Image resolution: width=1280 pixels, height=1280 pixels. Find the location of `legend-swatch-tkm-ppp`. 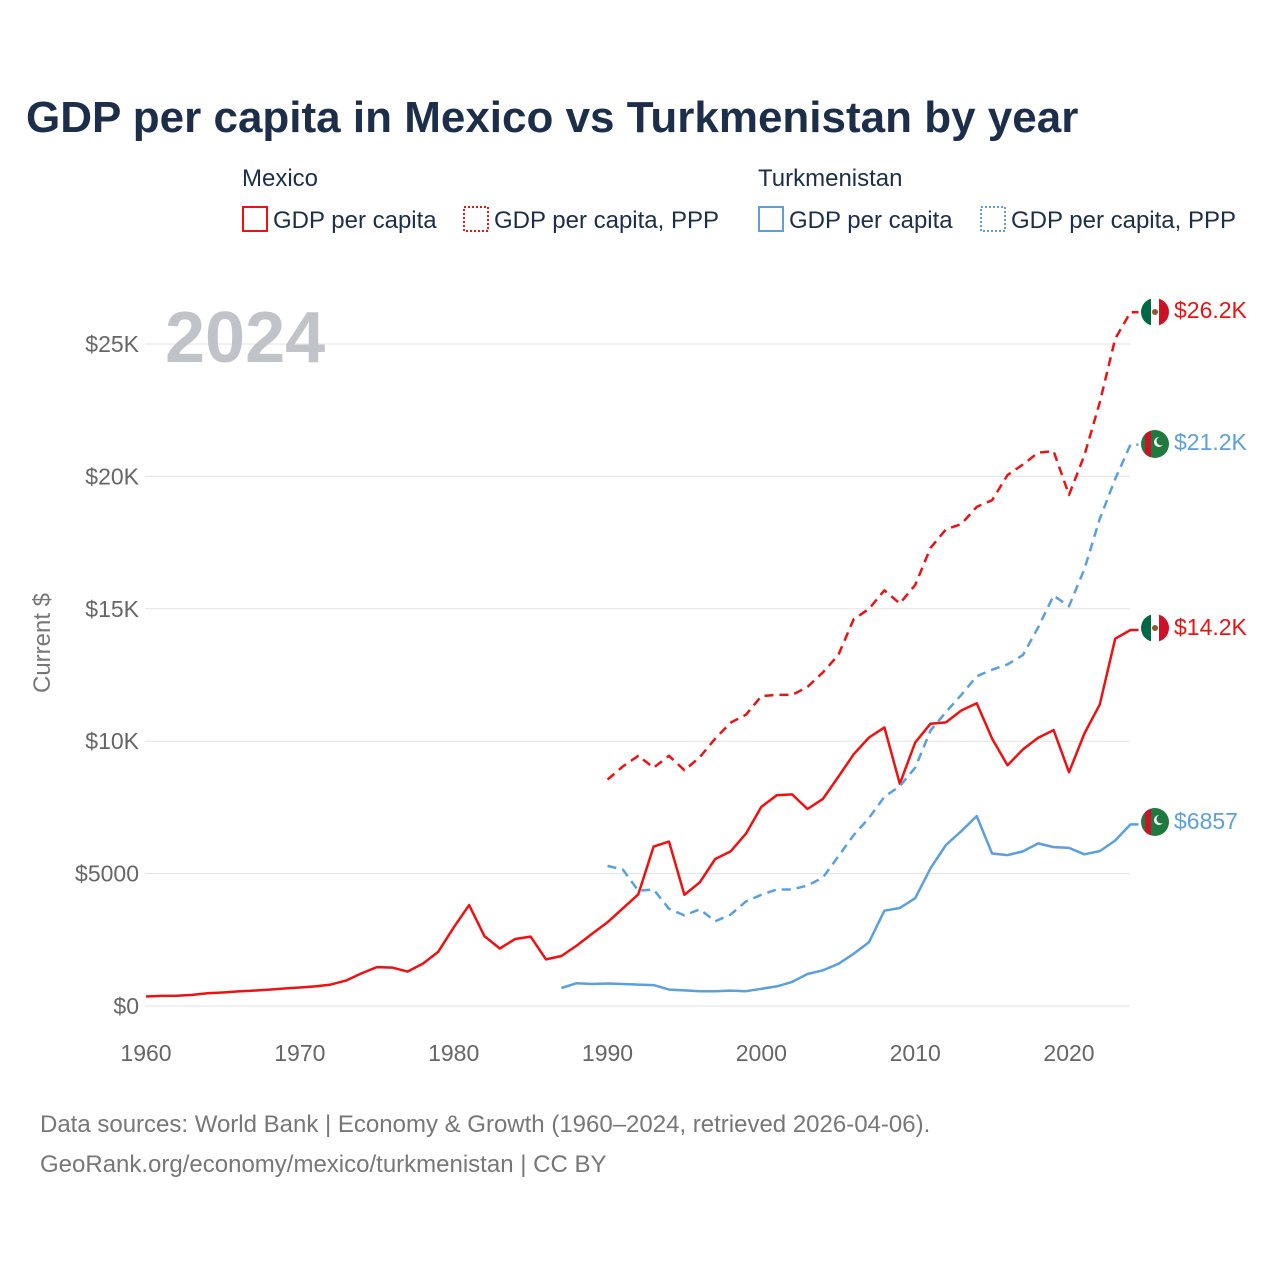

legend-swatch-tkm-ppp is located at coordinates (993, 219).